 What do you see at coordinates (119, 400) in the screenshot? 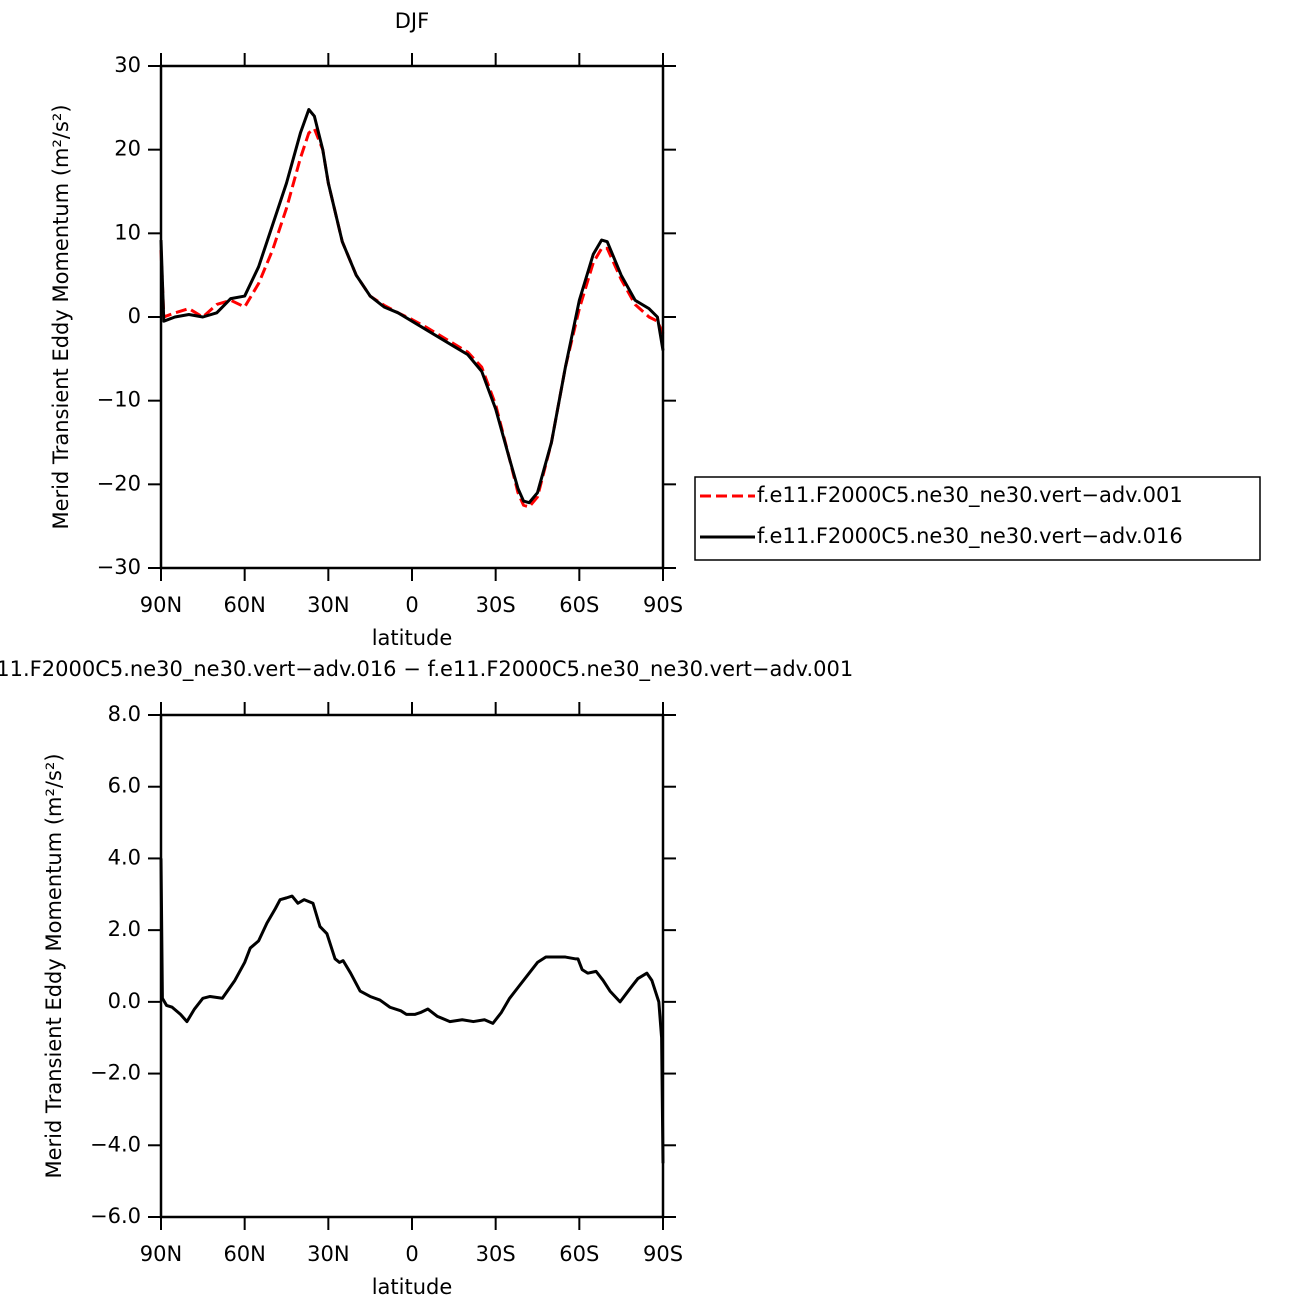
I see `y-tick-label: −10` at bounding box center [119, 400].